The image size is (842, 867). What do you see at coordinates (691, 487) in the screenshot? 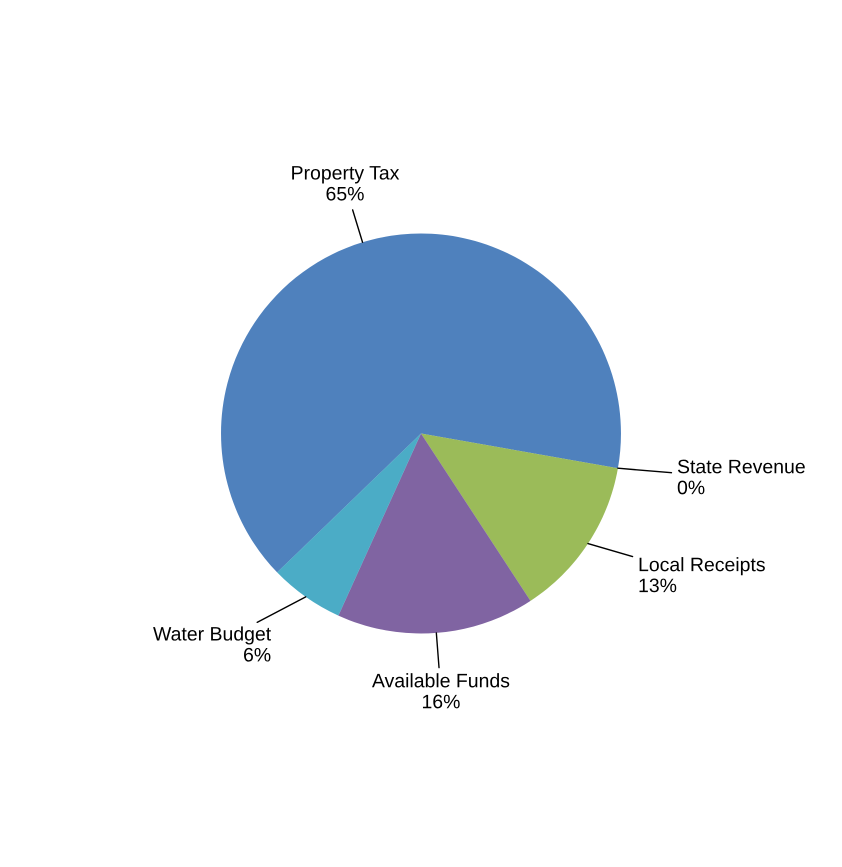
I see `text: 0%` at bounding box center [691, 487].